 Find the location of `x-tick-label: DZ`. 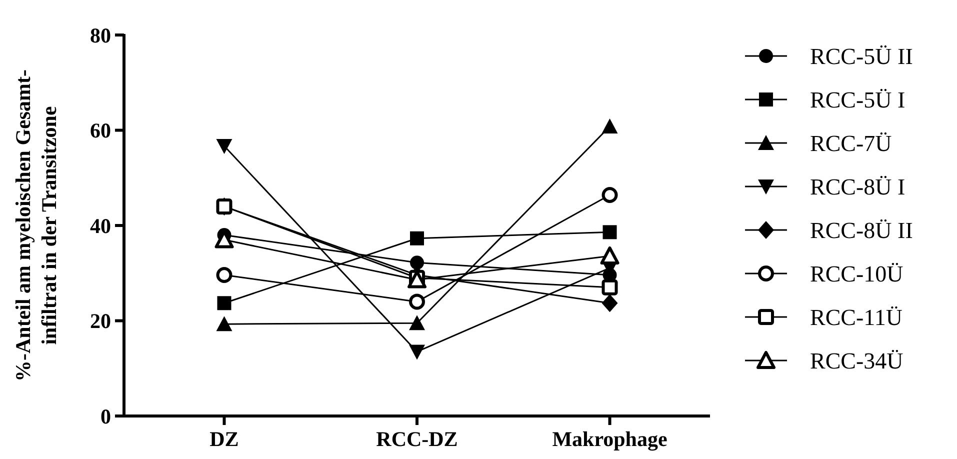

x-tick-label: DZ is located at coordinates (224, 439).